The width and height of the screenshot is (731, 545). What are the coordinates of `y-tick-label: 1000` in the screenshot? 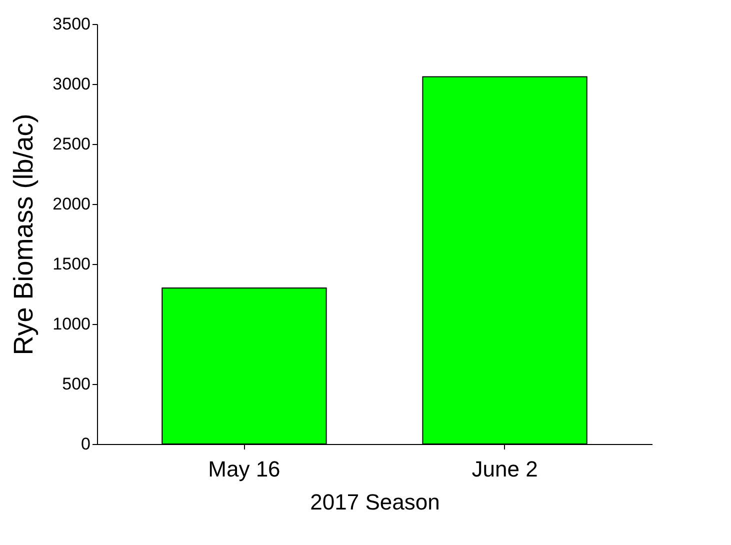 It's located at (71, 324).